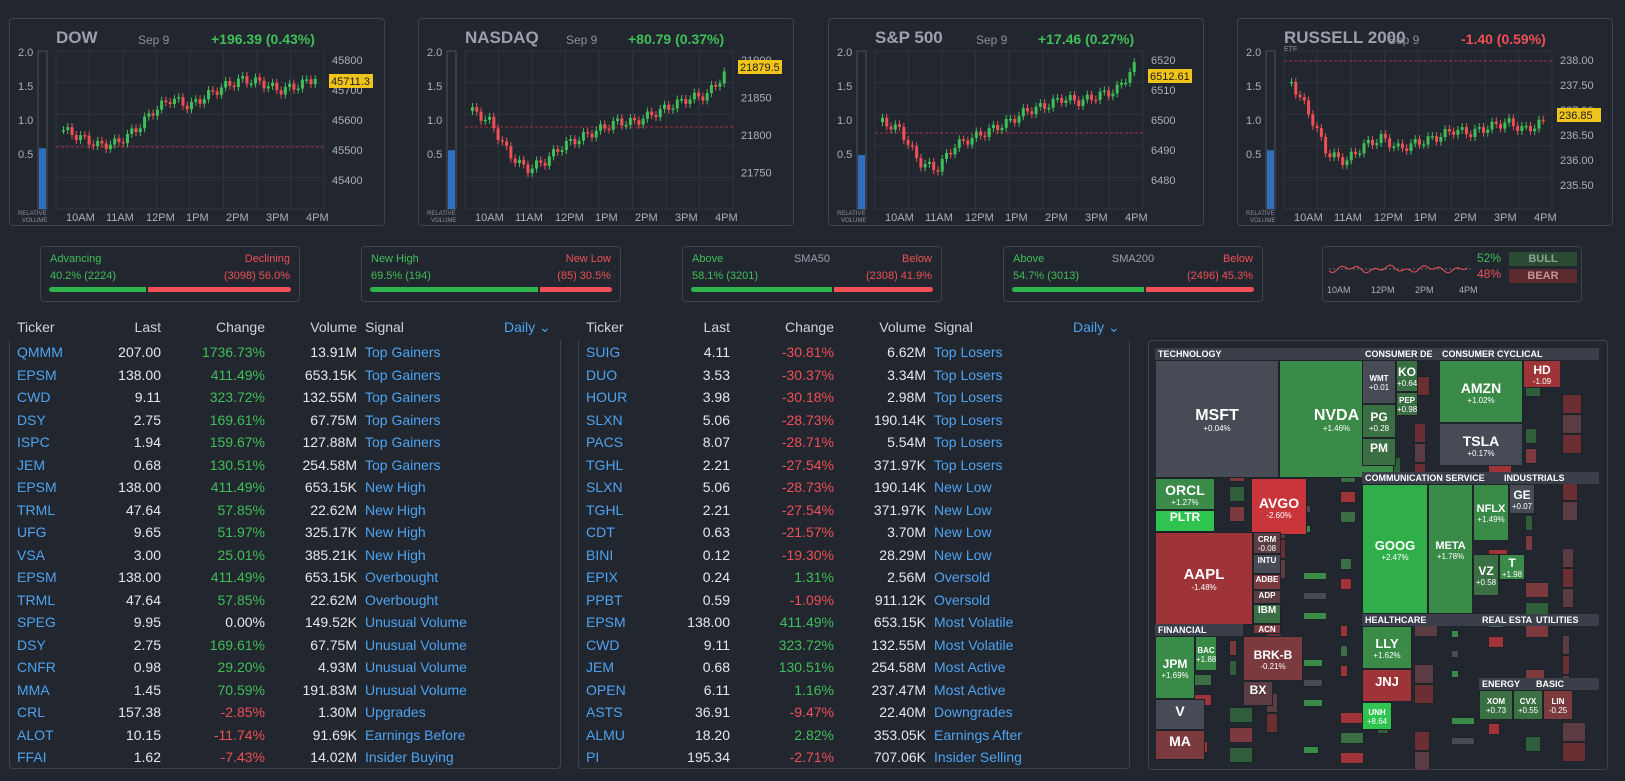  What do you see at coordinates (1491, 512) in the screenshot?
I see `heatmap-tile-nflx: NFLX +1.49%` at bounding box center [1491, 512].